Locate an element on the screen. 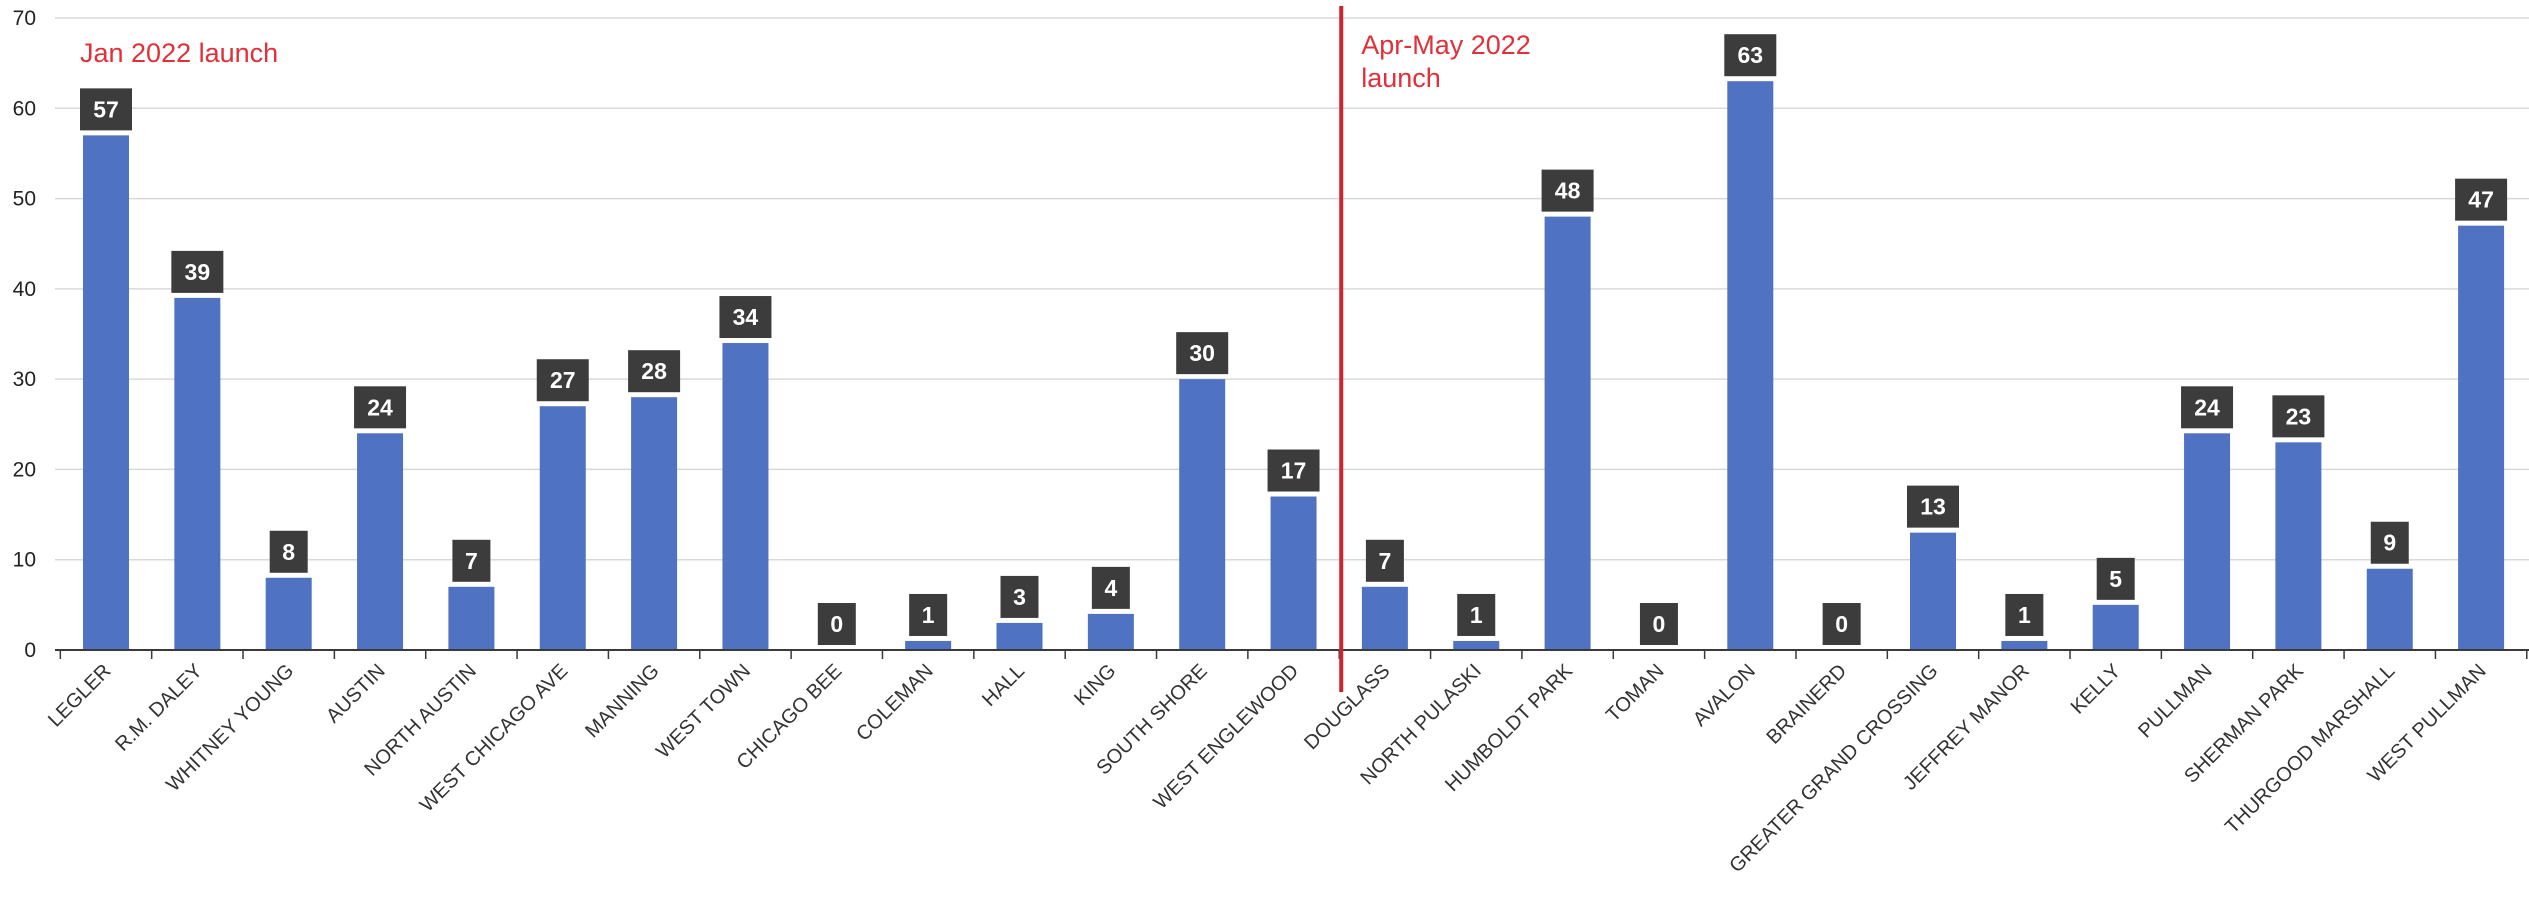  launch-annotation: Jan 2022 launch is located at coordinates (179, 53).